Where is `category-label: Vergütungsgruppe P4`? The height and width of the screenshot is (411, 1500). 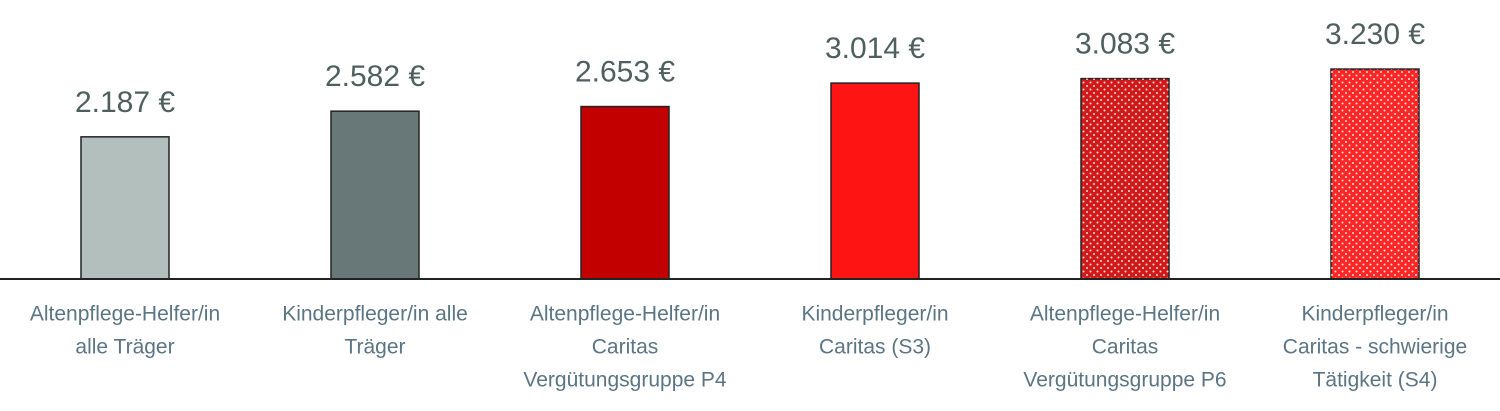 category-label: Vergütungsgruppe P4 is located at coordinates (624, 380).